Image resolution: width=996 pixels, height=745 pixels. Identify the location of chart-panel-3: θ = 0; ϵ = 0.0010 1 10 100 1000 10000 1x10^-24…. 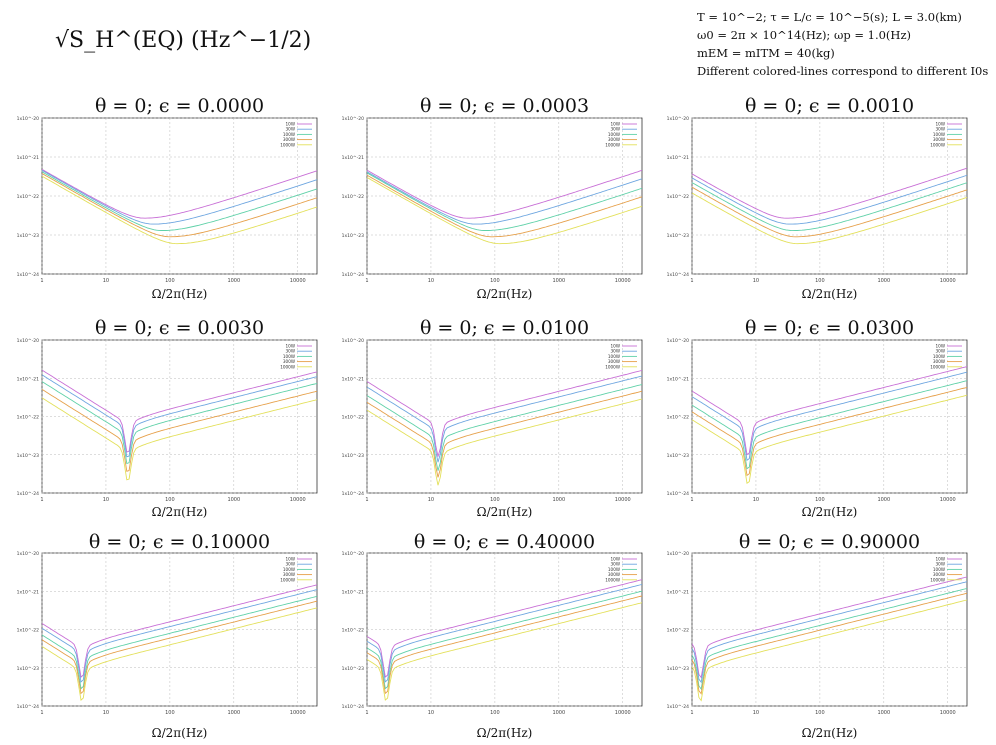
(817, 198).